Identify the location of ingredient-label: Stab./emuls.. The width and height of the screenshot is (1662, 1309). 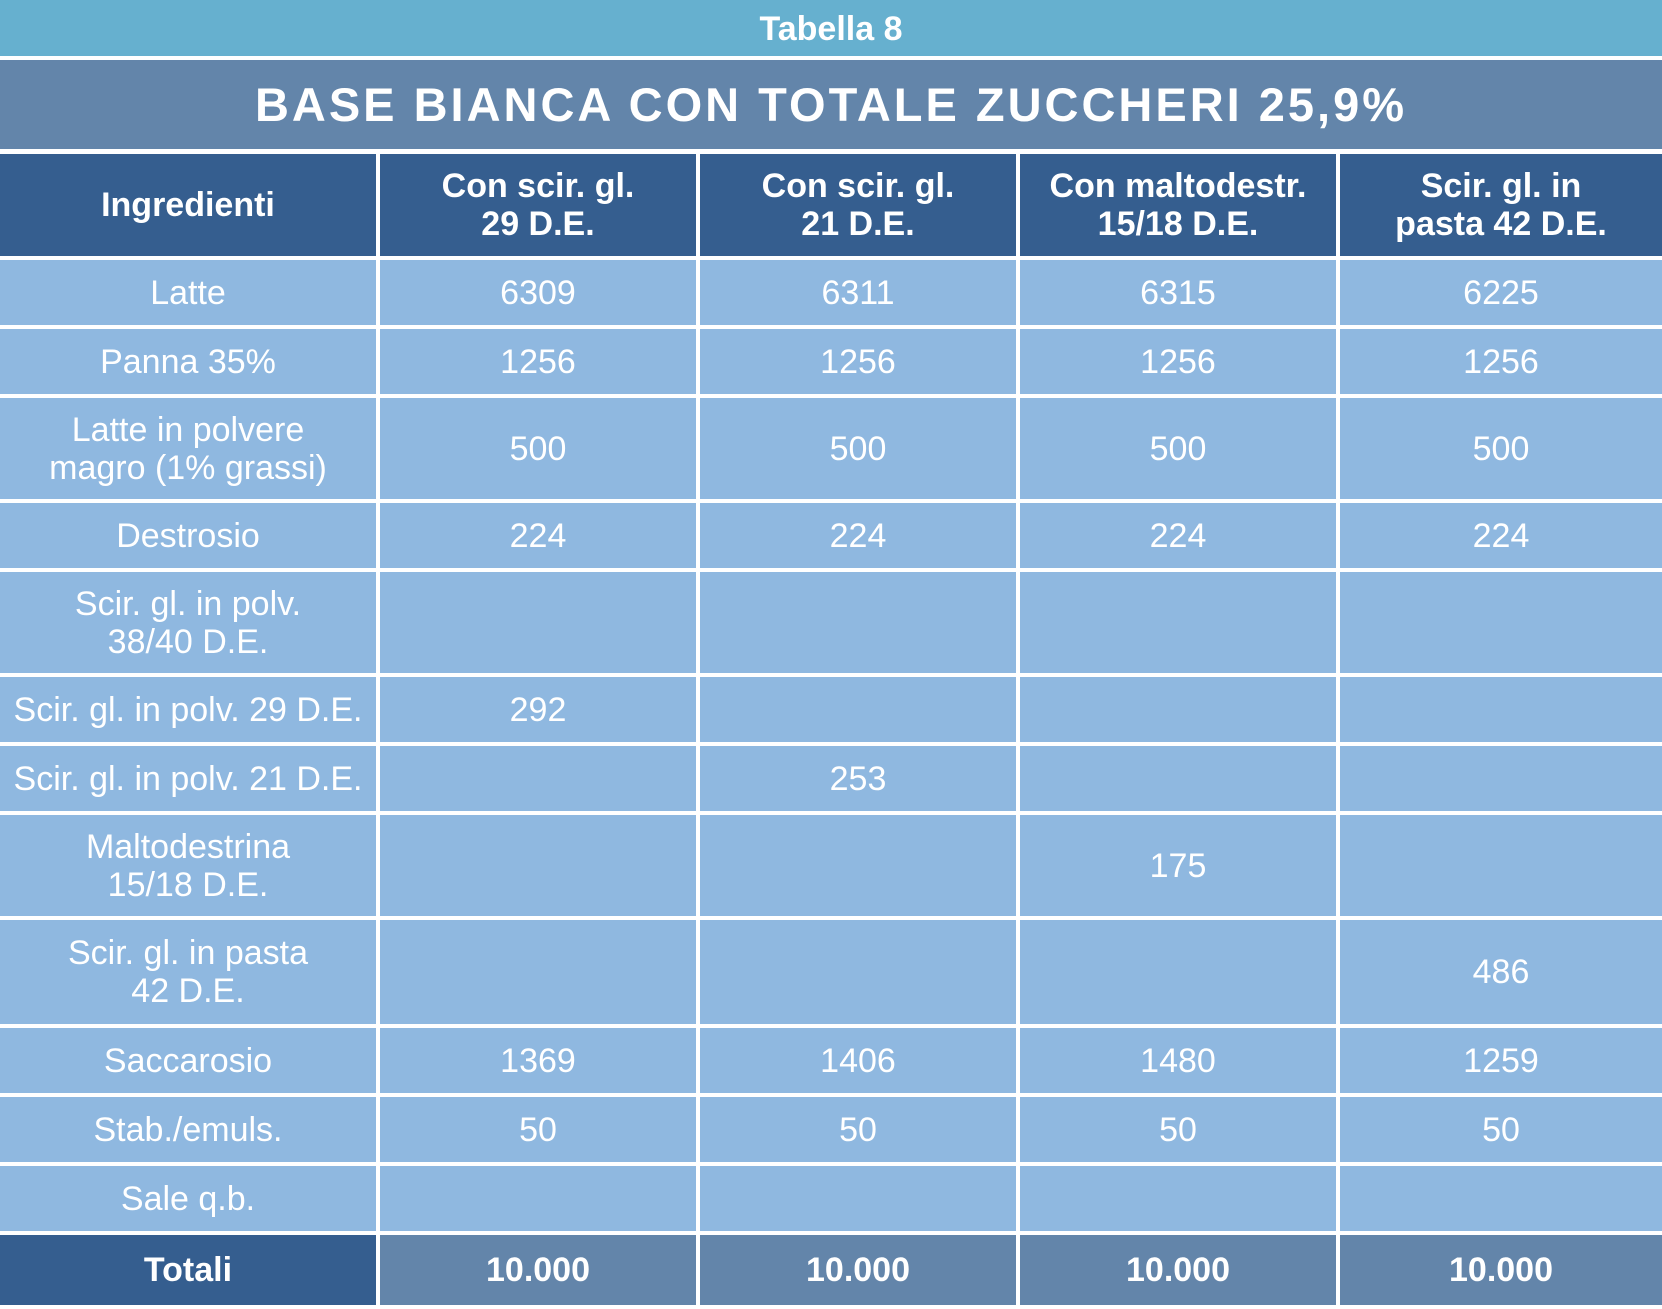
(190, 1129).